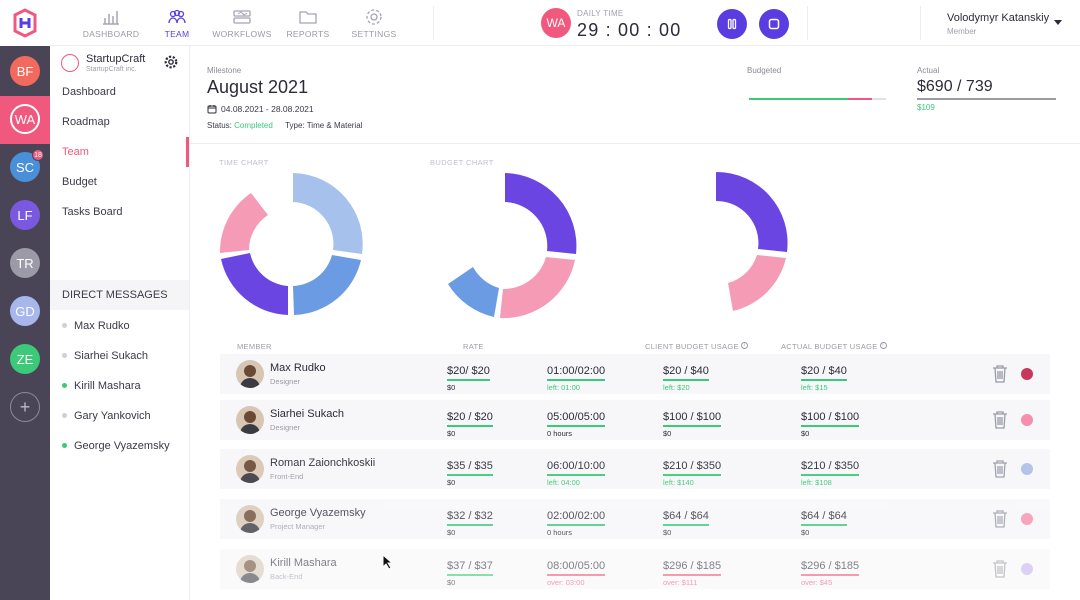 The height and width of the screenshot is (600, 1080). What do you see at coordinates (106, 416) in the screenshot?
I see `dm-item: Gary Yankovich` at bounding box center [106, 416].